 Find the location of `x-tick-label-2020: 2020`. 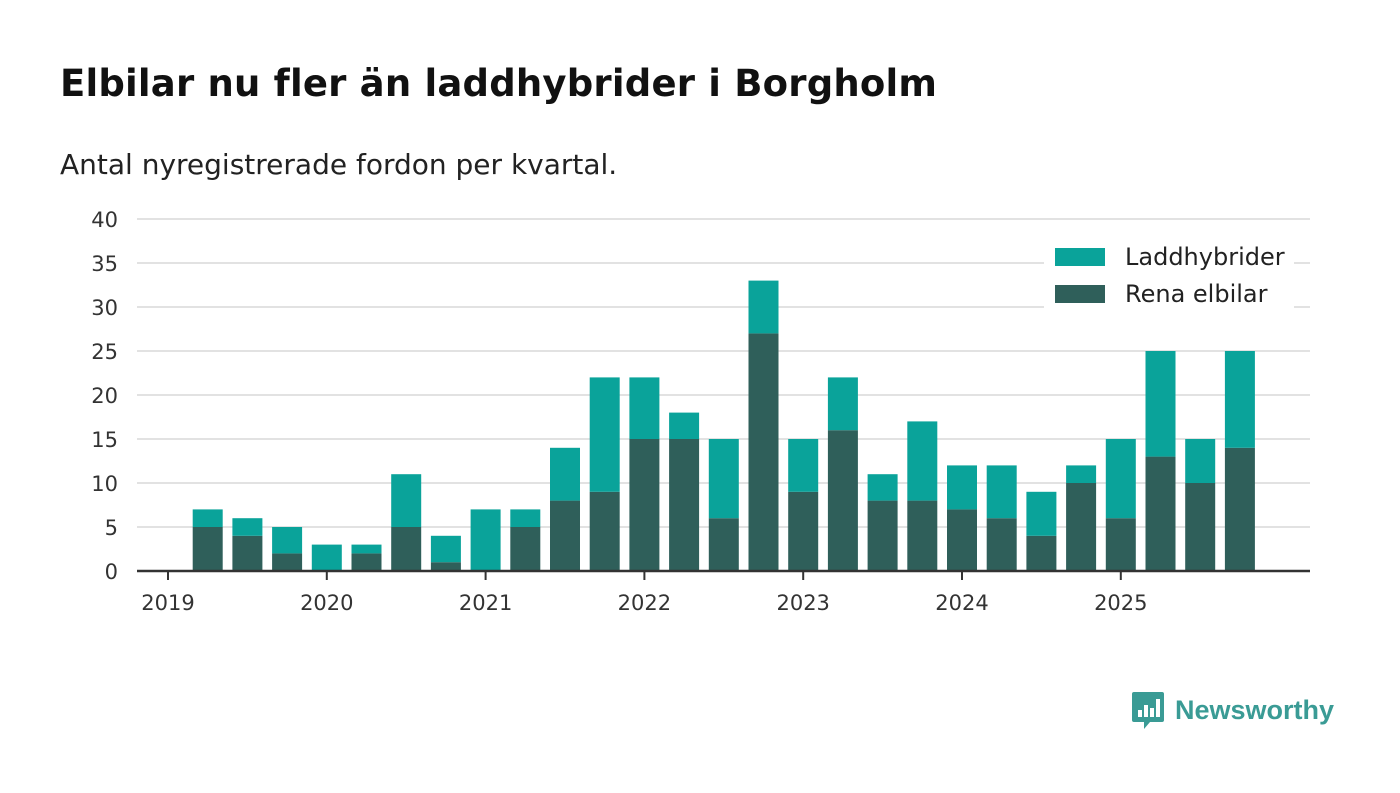

x-tick-label-2020: 2020 is located at coordinates (326, 603).